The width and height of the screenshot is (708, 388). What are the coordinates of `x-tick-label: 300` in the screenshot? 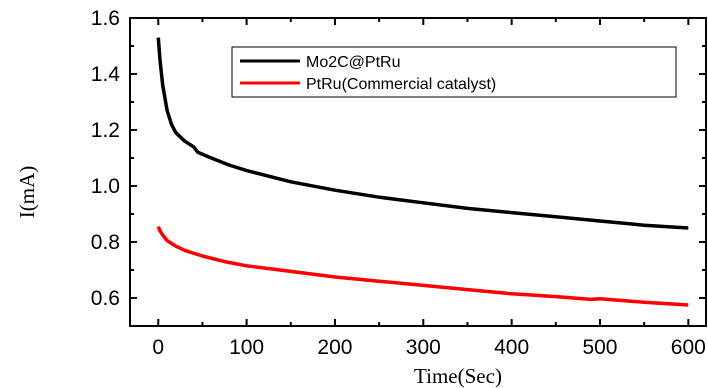 It's located at (423, 347).